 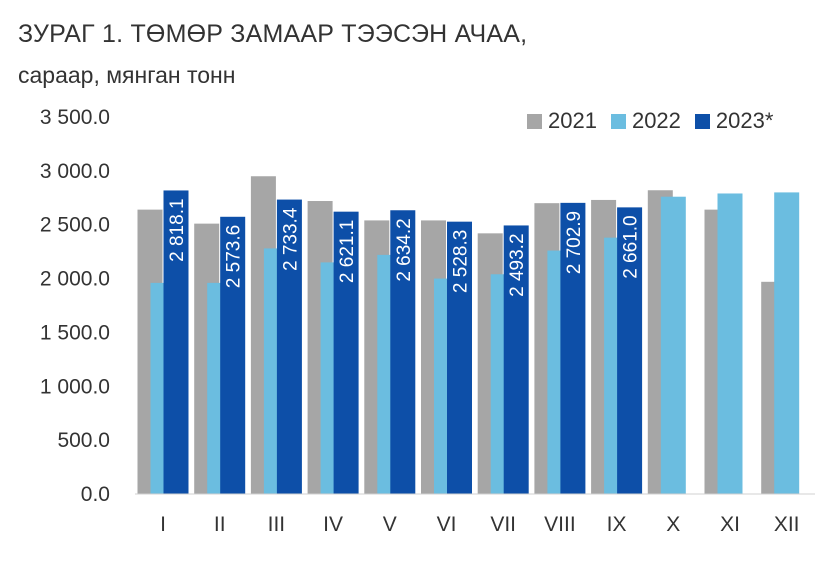 I want to click on data-label: 2 528.3, so click(x=461, y=261).